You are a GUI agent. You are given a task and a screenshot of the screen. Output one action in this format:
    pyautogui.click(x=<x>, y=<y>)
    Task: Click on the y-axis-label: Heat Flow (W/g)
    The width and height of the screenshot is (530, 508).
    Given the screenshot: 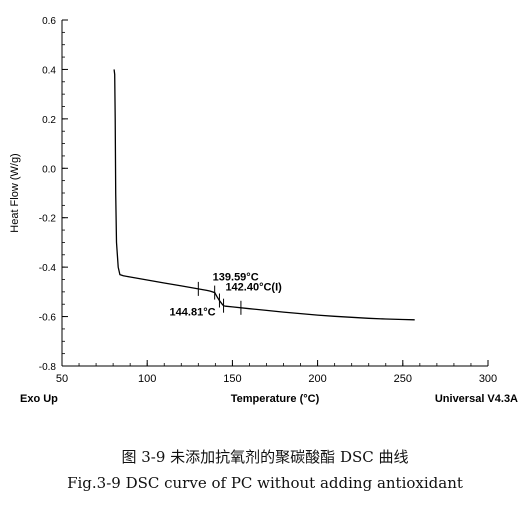 What is the action you would take?
    pyautogui.click(x=15, y=192)
    